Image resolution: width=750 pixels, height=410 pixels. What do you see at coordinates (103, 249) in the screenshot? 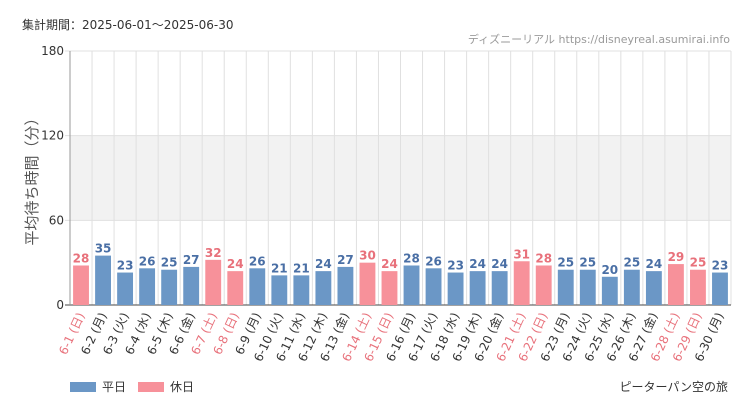
I see `data-label: 35` at bounding box center [103, 249].